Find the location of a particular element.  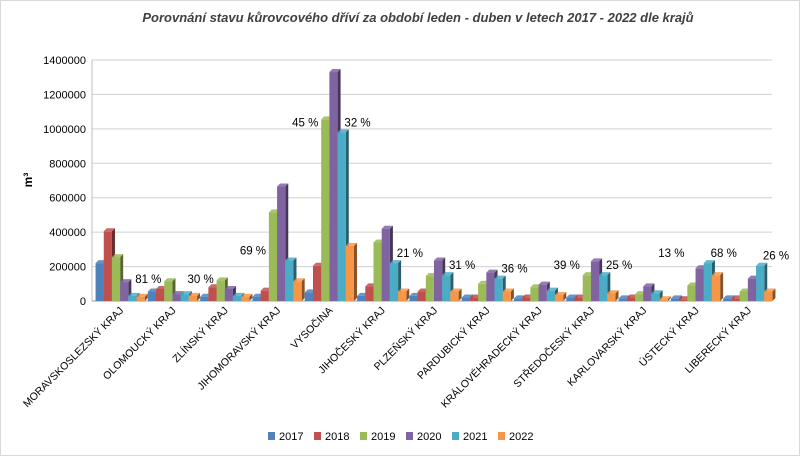

category-label: MORAVSKOSLEZSKÝ KRAJ is located at coordinates (73, 357).